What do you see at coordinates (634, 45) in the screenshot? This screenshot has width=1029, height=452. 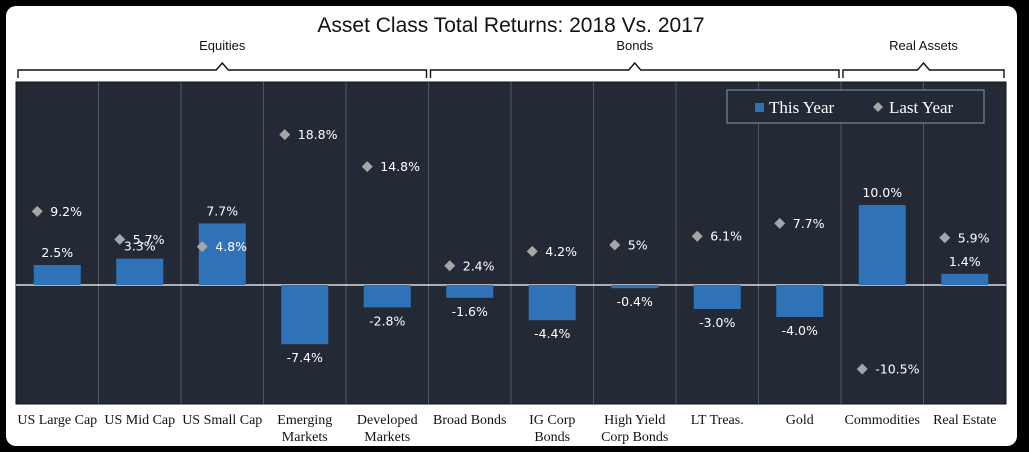 I see `group-label-1: Bonds` at bounding box center [634, 45].